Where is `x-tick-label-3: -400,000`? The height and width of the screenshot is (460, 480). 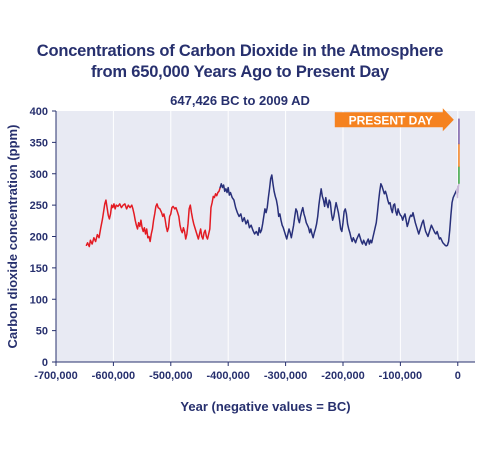
x-tick-label-3: -400,000 is located at coordinates (227, 376).